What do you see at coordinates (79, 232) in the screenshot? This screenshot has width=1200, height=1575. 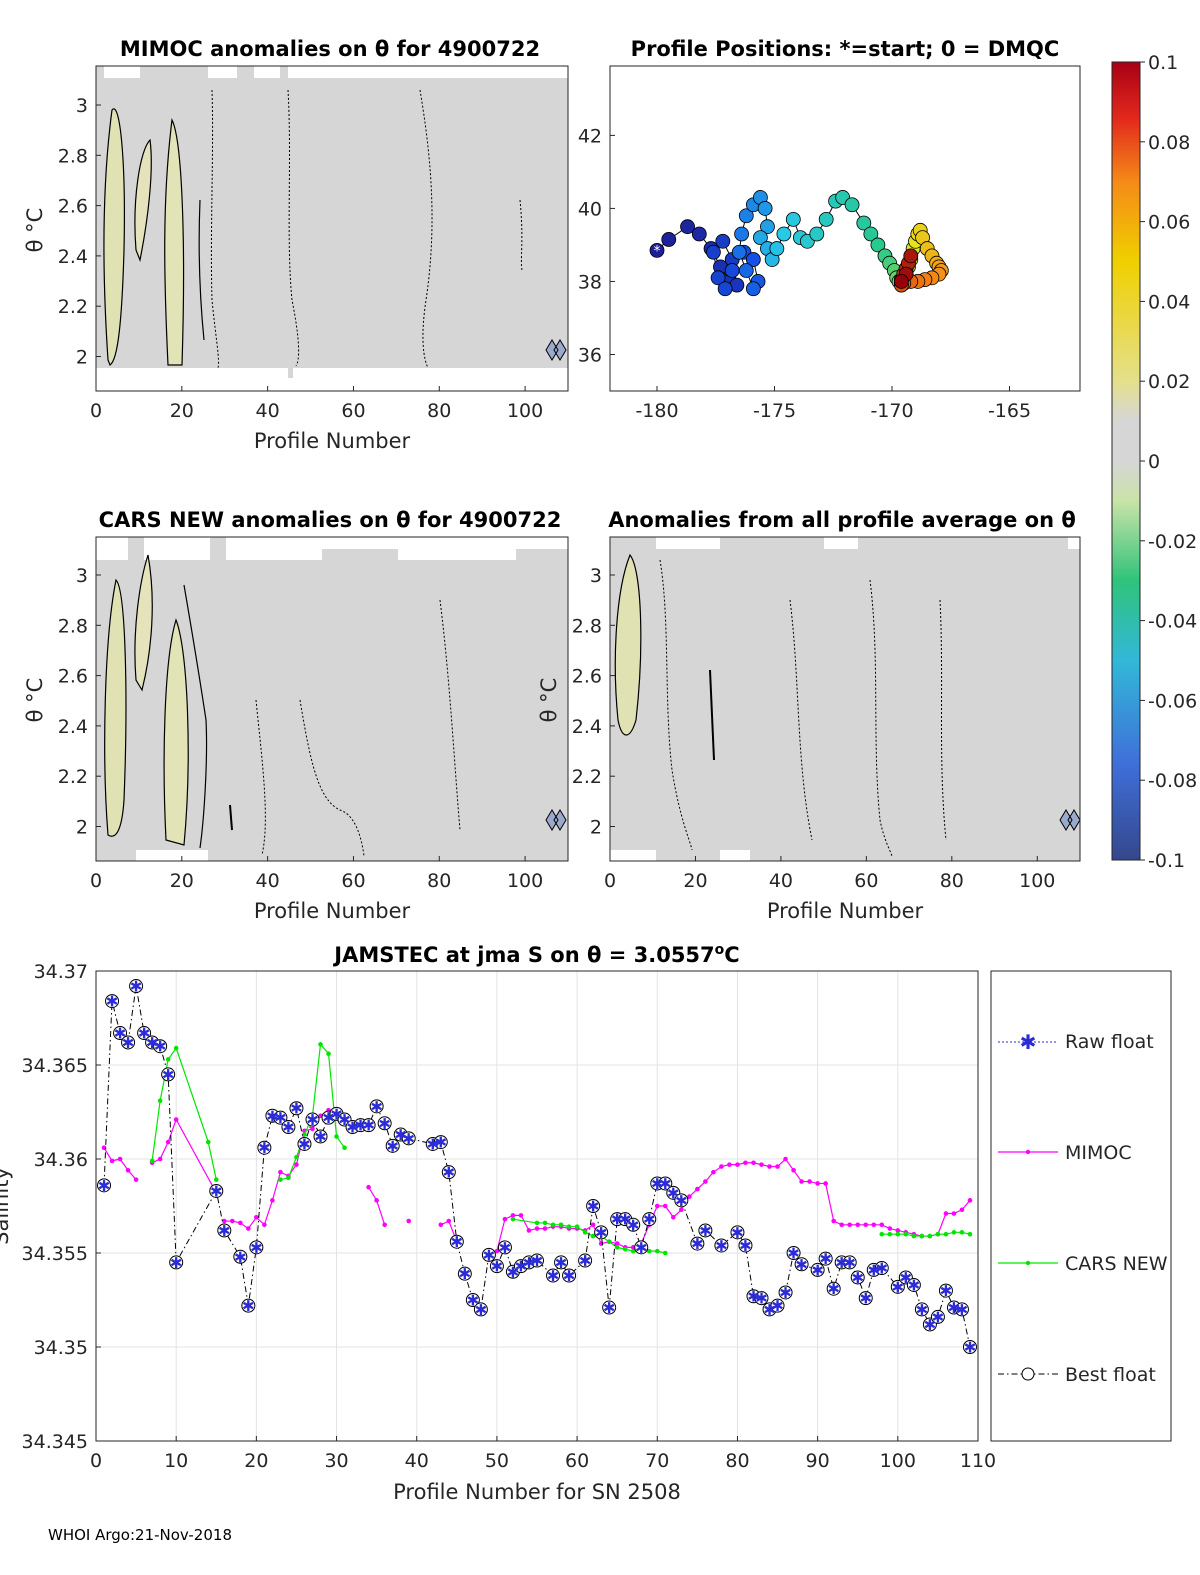 I see `mimoc-y-ticks: 3 2.8 2.6 2.4 2.2 2` at bounding box center [79, 232].